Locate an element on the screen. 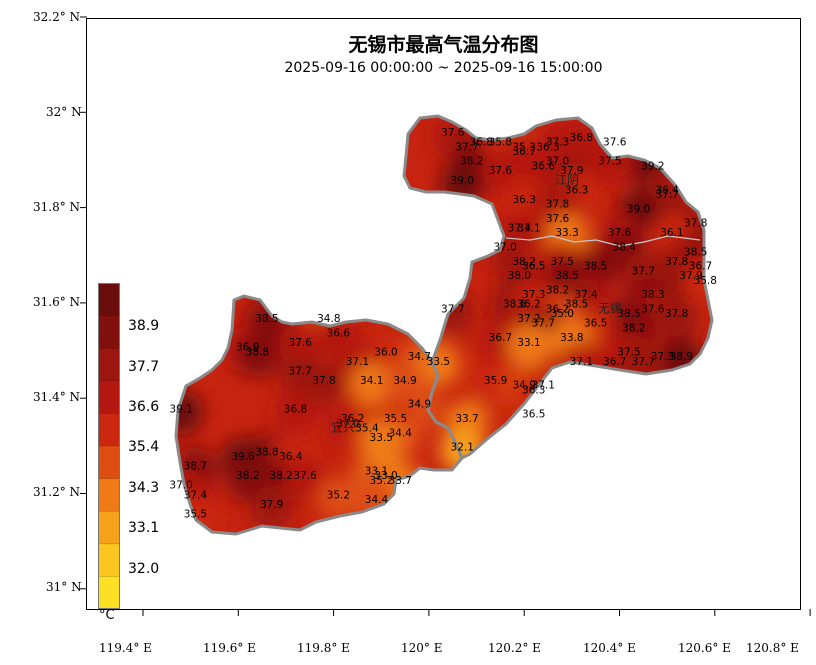 The image size is (816, 665). lon-tick-label: 120.8° E is located at coordinates (772, 648).